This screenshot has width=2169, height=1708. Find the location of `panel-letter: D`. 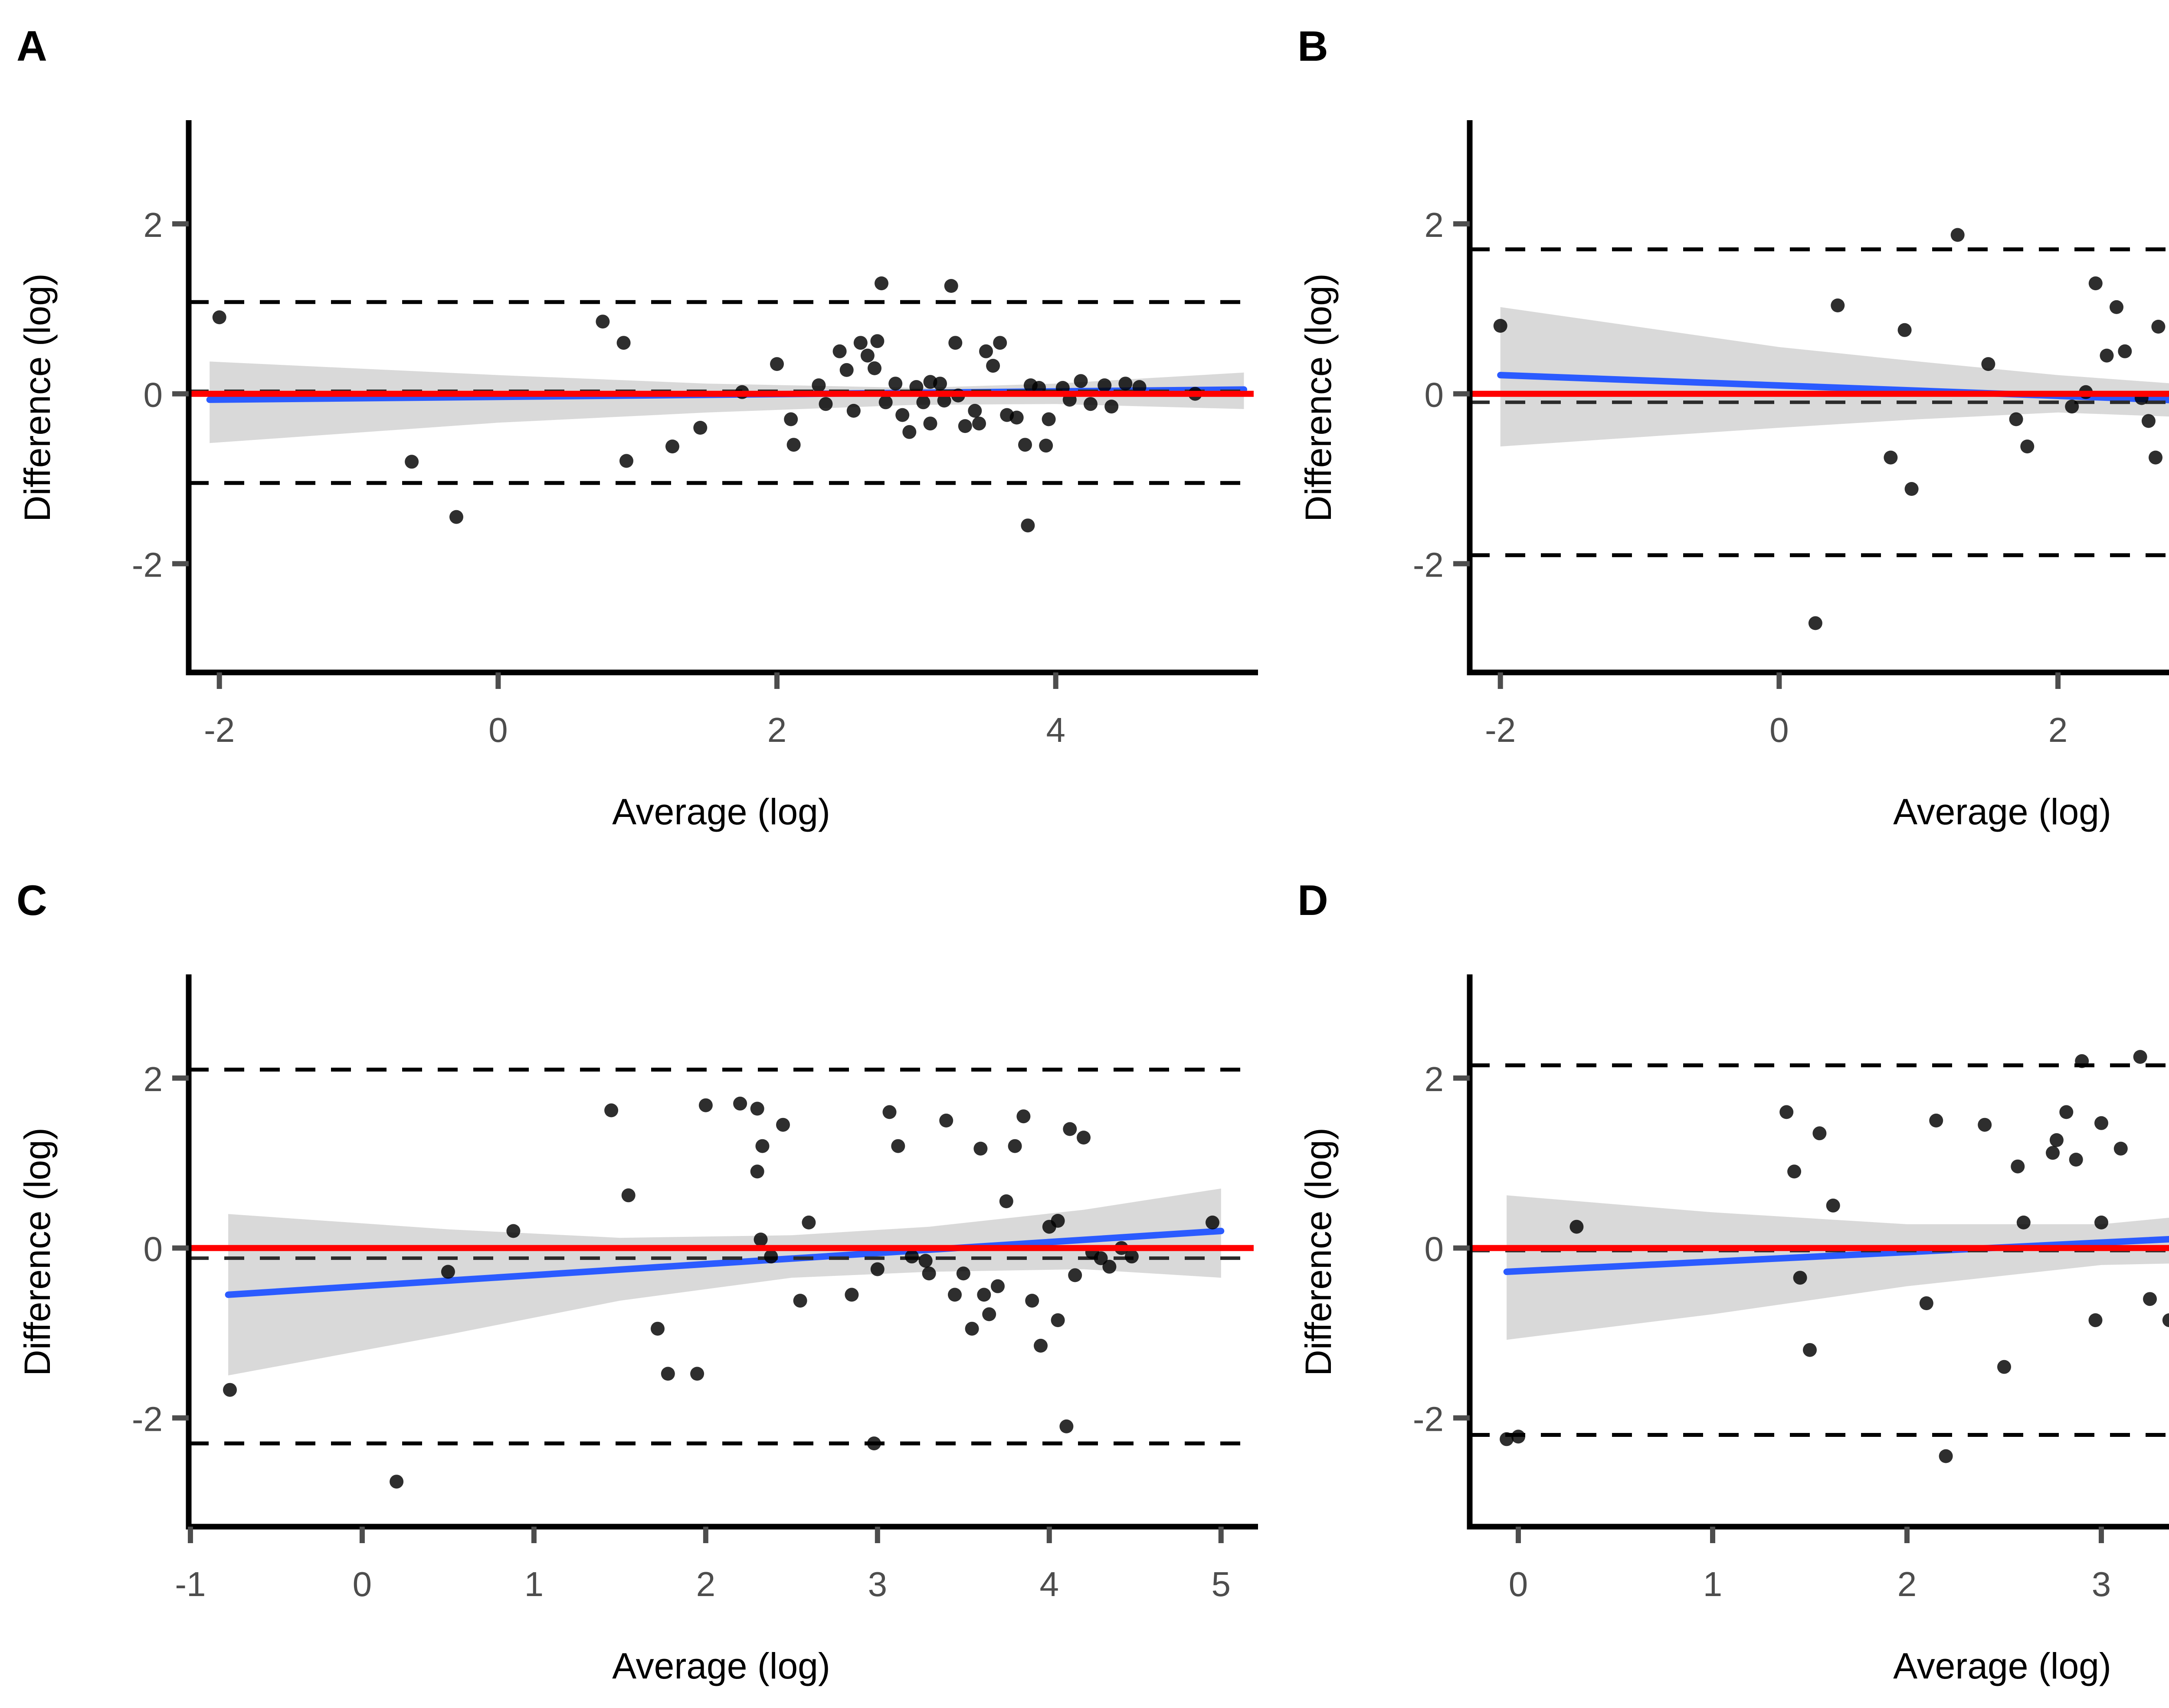

panel-letter: D is located at coordinates (1312, 900).